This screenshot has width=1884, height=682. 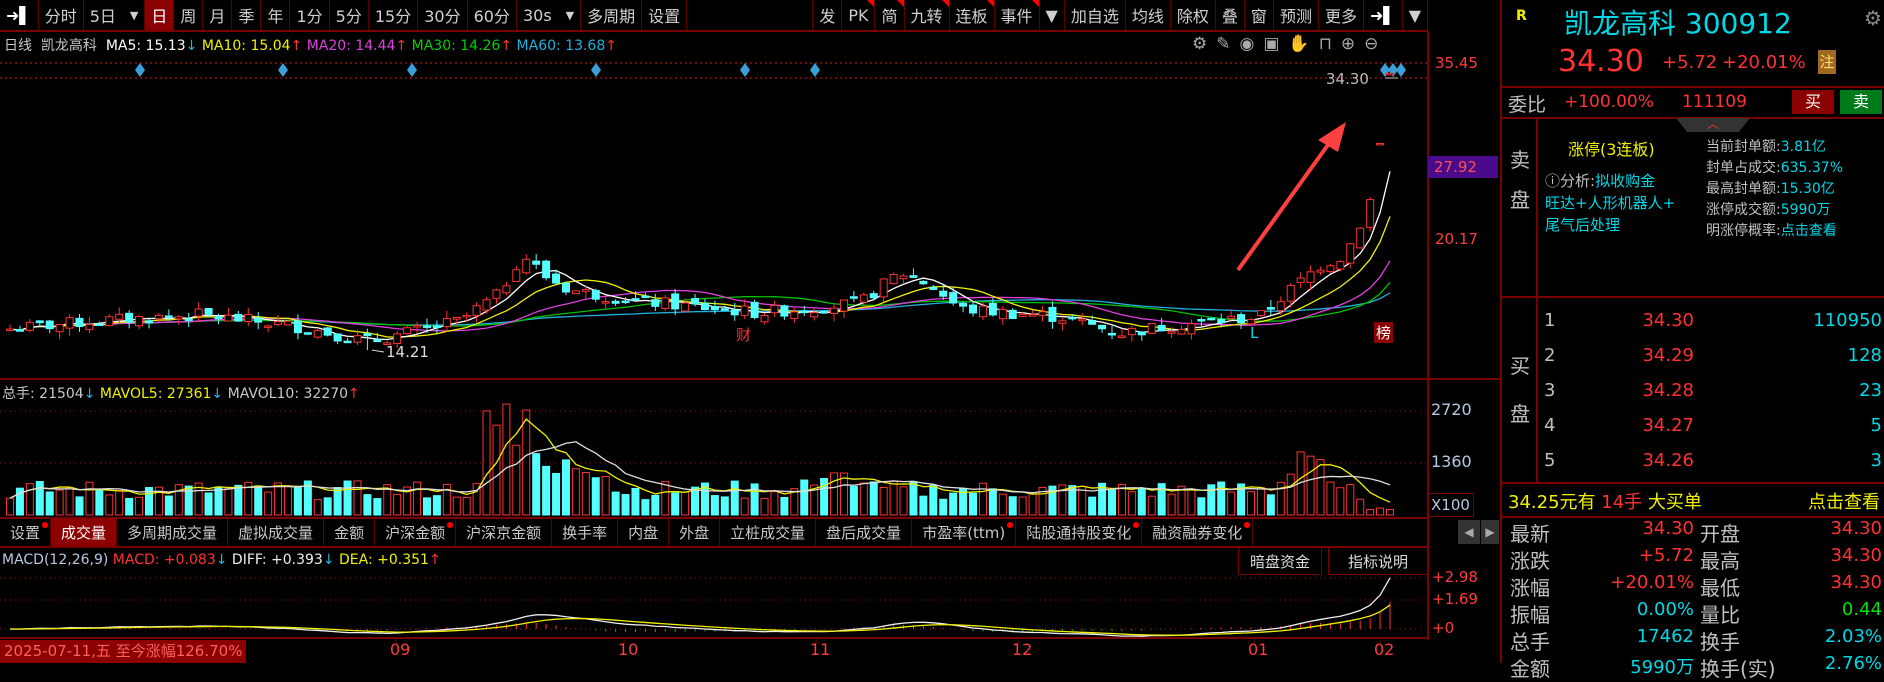 I want to click on indicator-tab: 沪深京金额, so click(x=504, y=532).